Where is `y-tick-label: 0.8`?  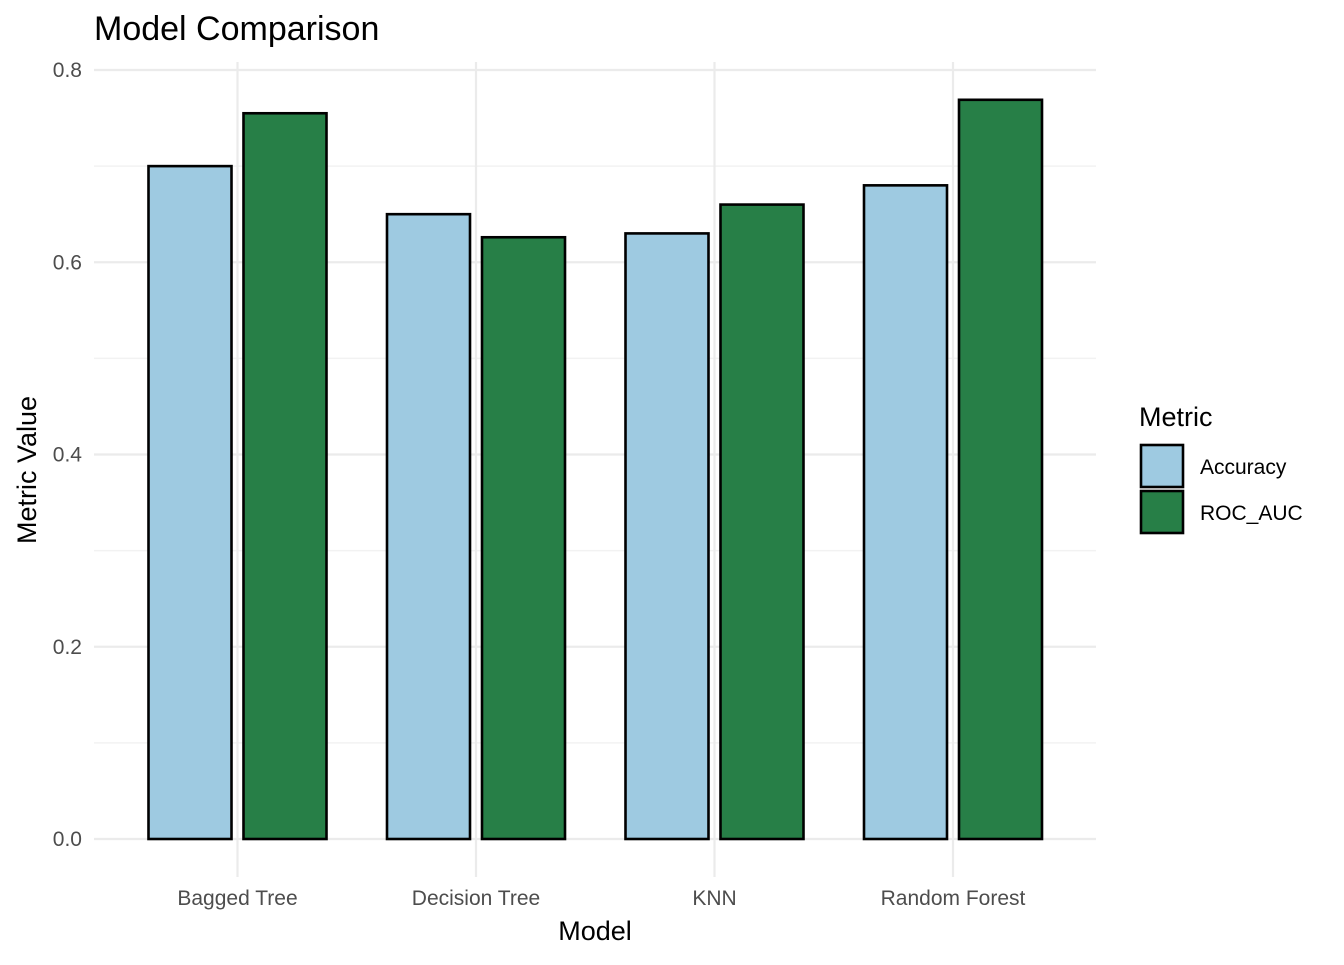
y-tick-label: 0.8 is located at coordinates (67, 70).